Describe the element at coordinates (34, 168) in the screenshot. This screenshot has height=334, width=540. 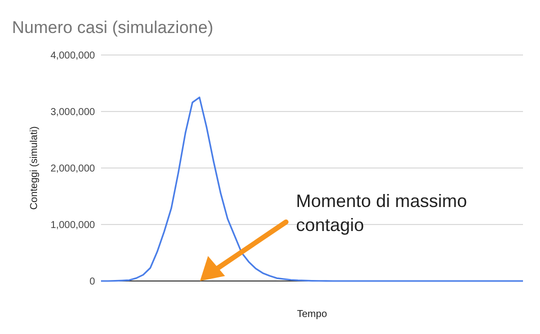
I see `y-axis-title: Conteggi (simulati)` at that location.